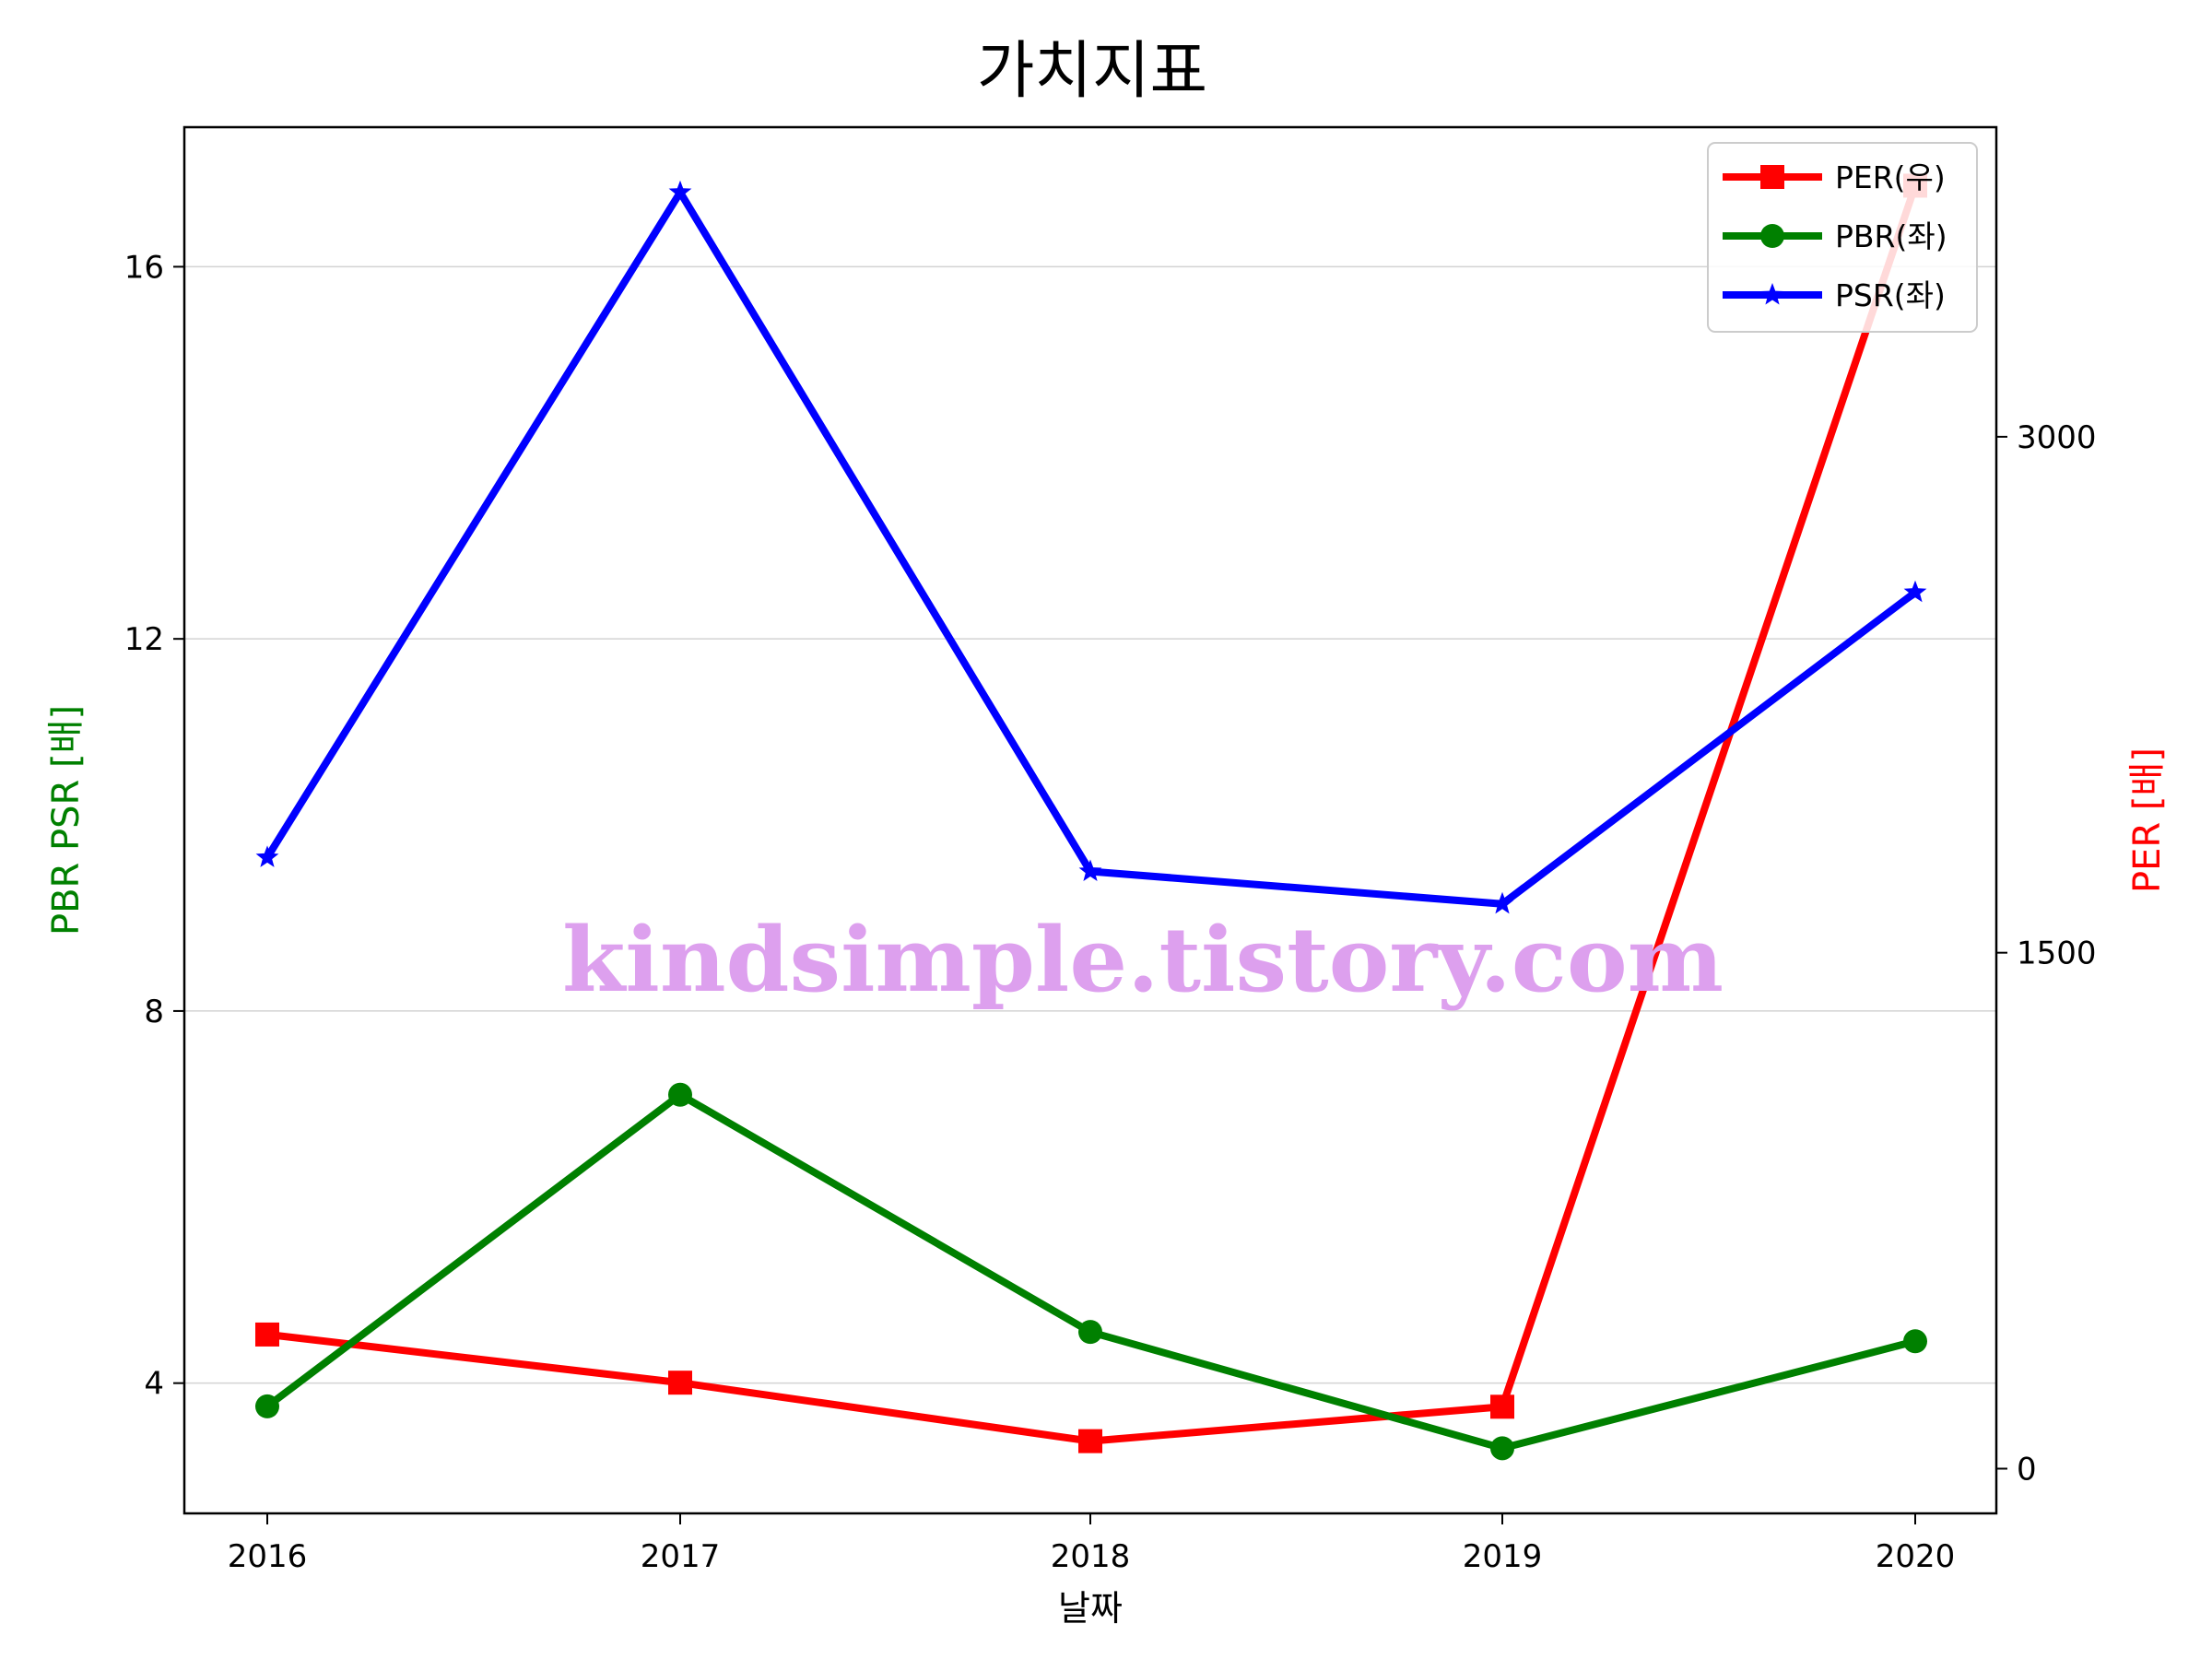 The image size is (2212, 1659). I want to click on chart-title: 가치지표, so click(1092, 71).